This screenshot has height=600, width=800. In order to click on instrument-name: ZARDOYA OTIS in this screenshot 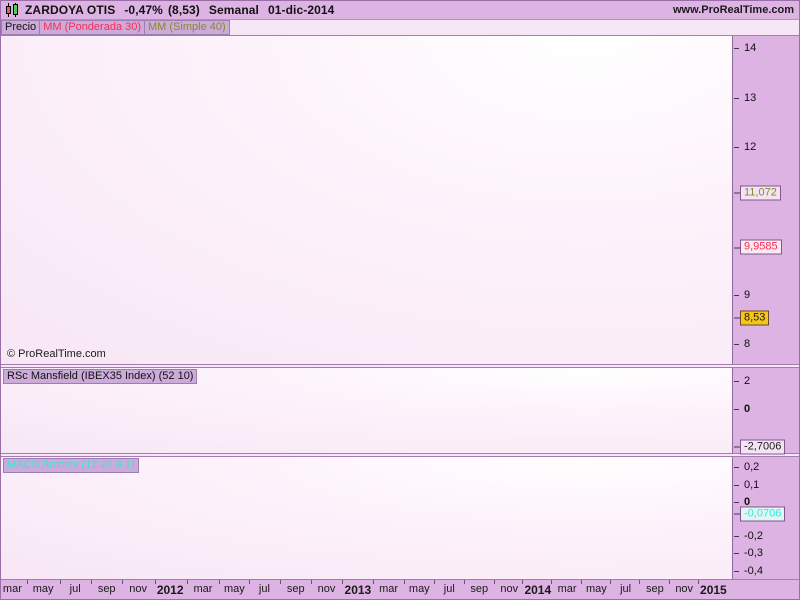, I will do `click(70, 10)`.